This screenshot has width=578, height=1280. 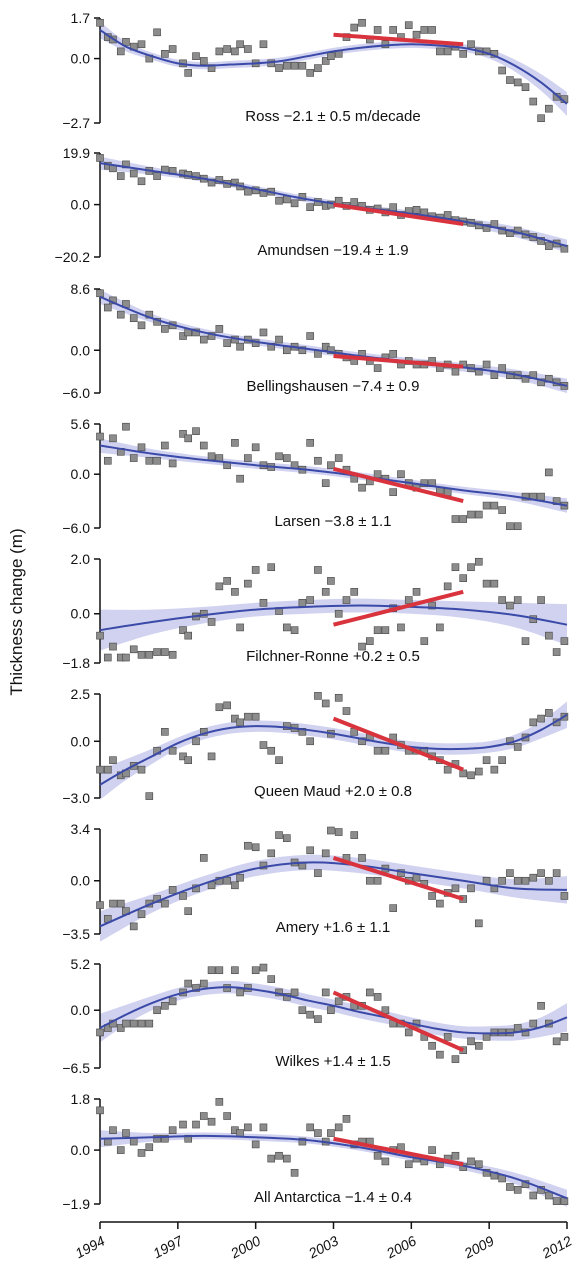 What do you see at coordinates (245, 1246) in the screenshot?
I see `x-tick-label: 2000` at bounding box center [245, 1246].